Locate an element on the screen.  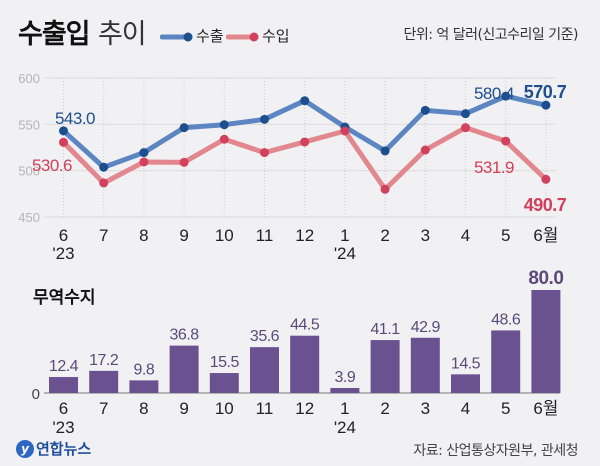
bar-value-label: 36.8 is located at coordinates (185, 335).